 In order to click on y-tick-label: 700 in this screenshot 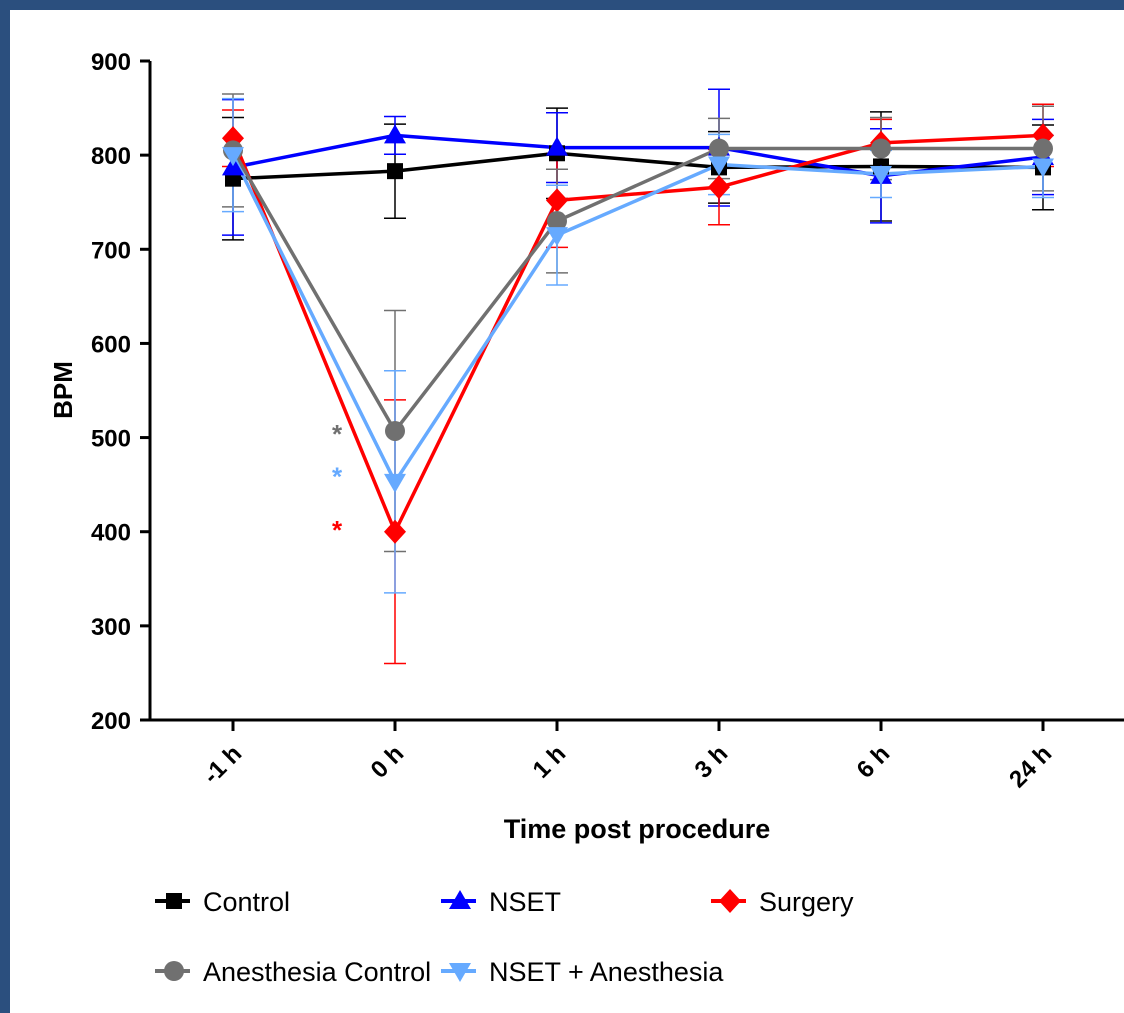, I will do `click(111, 250)`.